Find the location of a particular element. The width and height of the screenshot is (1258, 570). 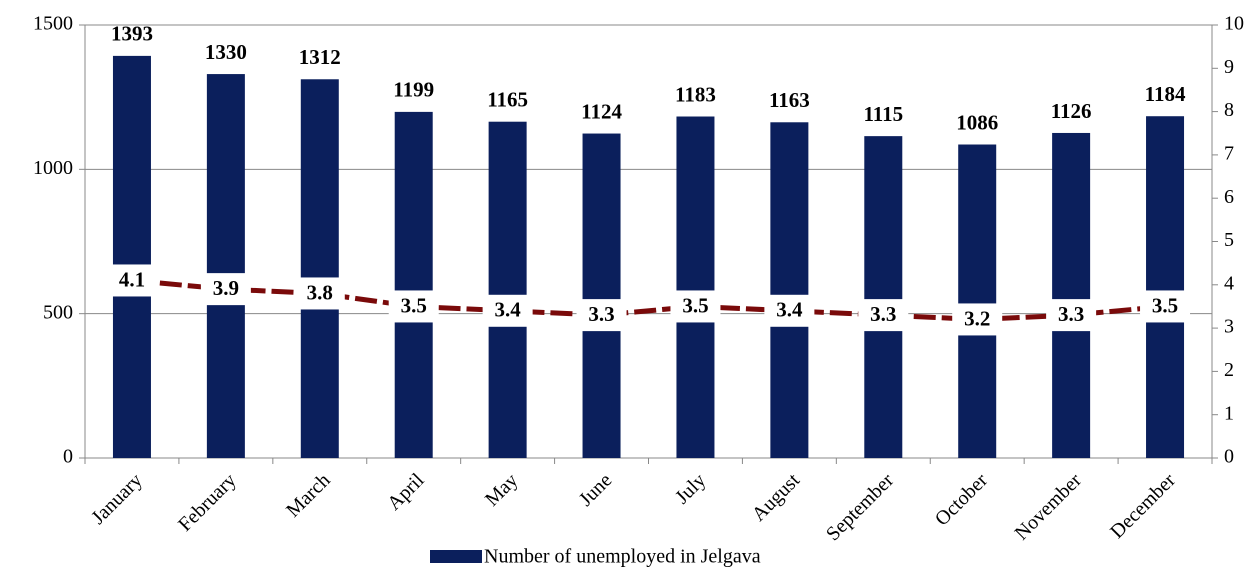

x-tick-label: July is located at coordinates (690, 488).